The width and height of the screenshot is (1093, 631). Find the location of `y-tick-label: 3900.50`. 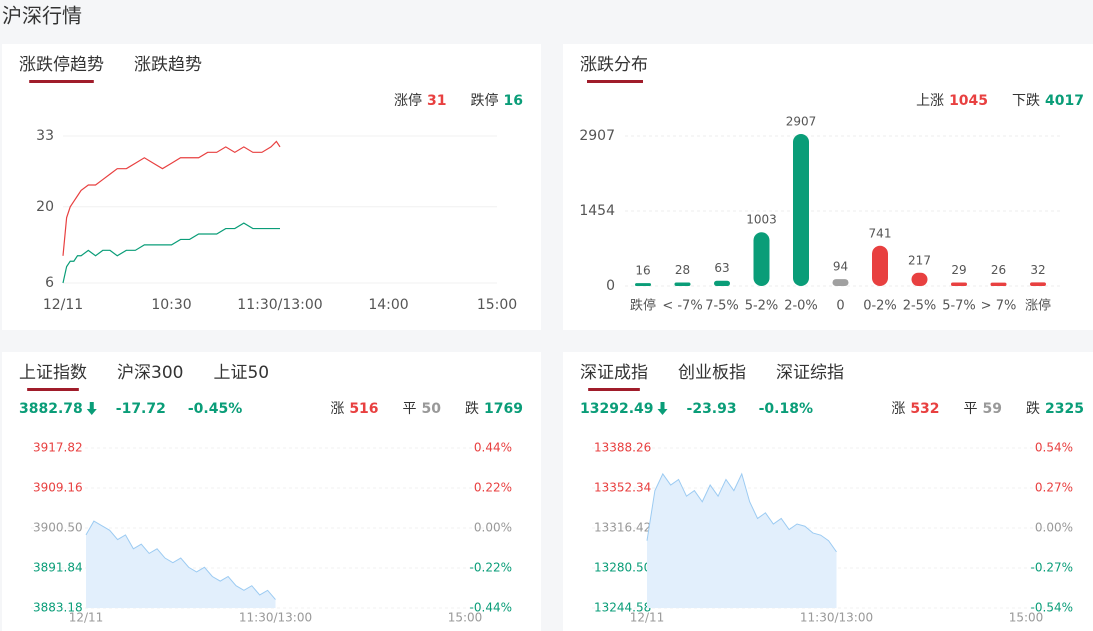

y-tick-label: 3900.50 is located at coordinates (58, 528).